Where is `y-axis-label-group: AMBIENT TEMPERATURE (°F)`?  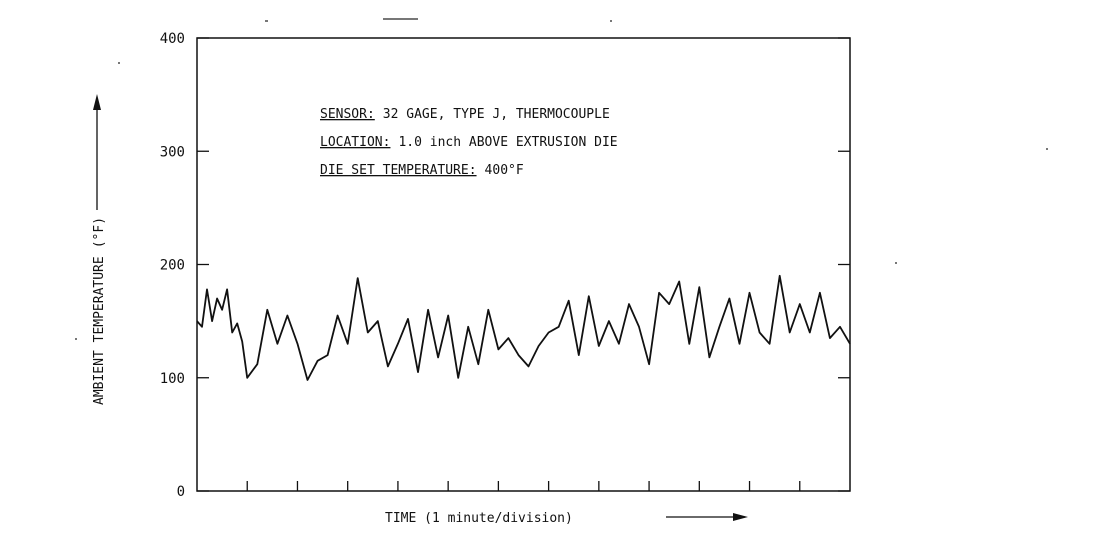 y-axis-label-group: AMBIENT TEMPERATURE (°F) is located at coordinates (99, 311).